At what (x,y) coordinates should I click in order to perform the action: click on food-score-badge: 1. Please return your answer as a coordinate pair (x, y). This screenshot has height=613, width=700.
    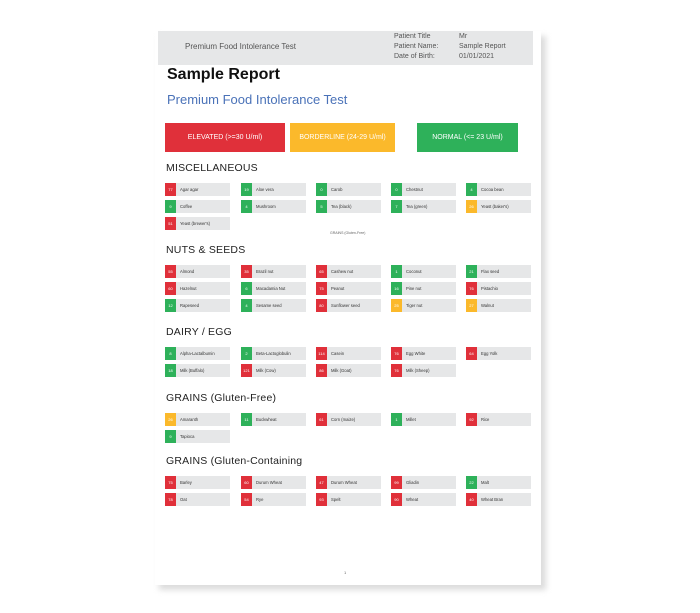
    Looking at the image, I should click on (396, 419).